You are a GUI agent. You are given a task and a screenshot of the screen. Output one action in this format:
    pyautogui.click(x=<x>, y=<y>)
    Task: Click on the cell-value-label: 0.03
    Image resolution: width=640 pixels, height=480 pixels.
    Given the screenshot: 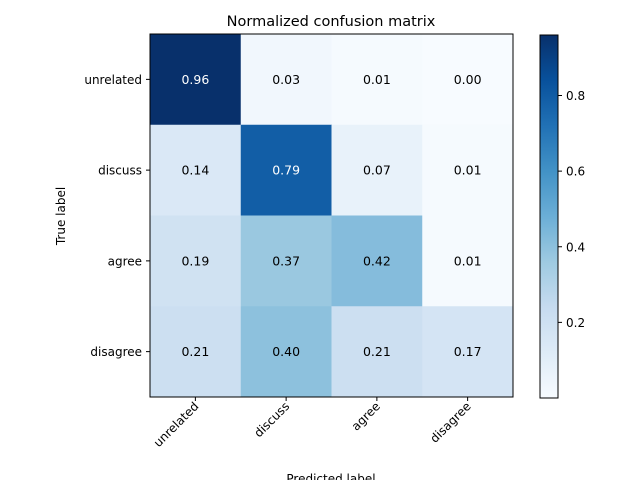 What is the action you would take?
    pyautogui.click(x=286, y=79)
    